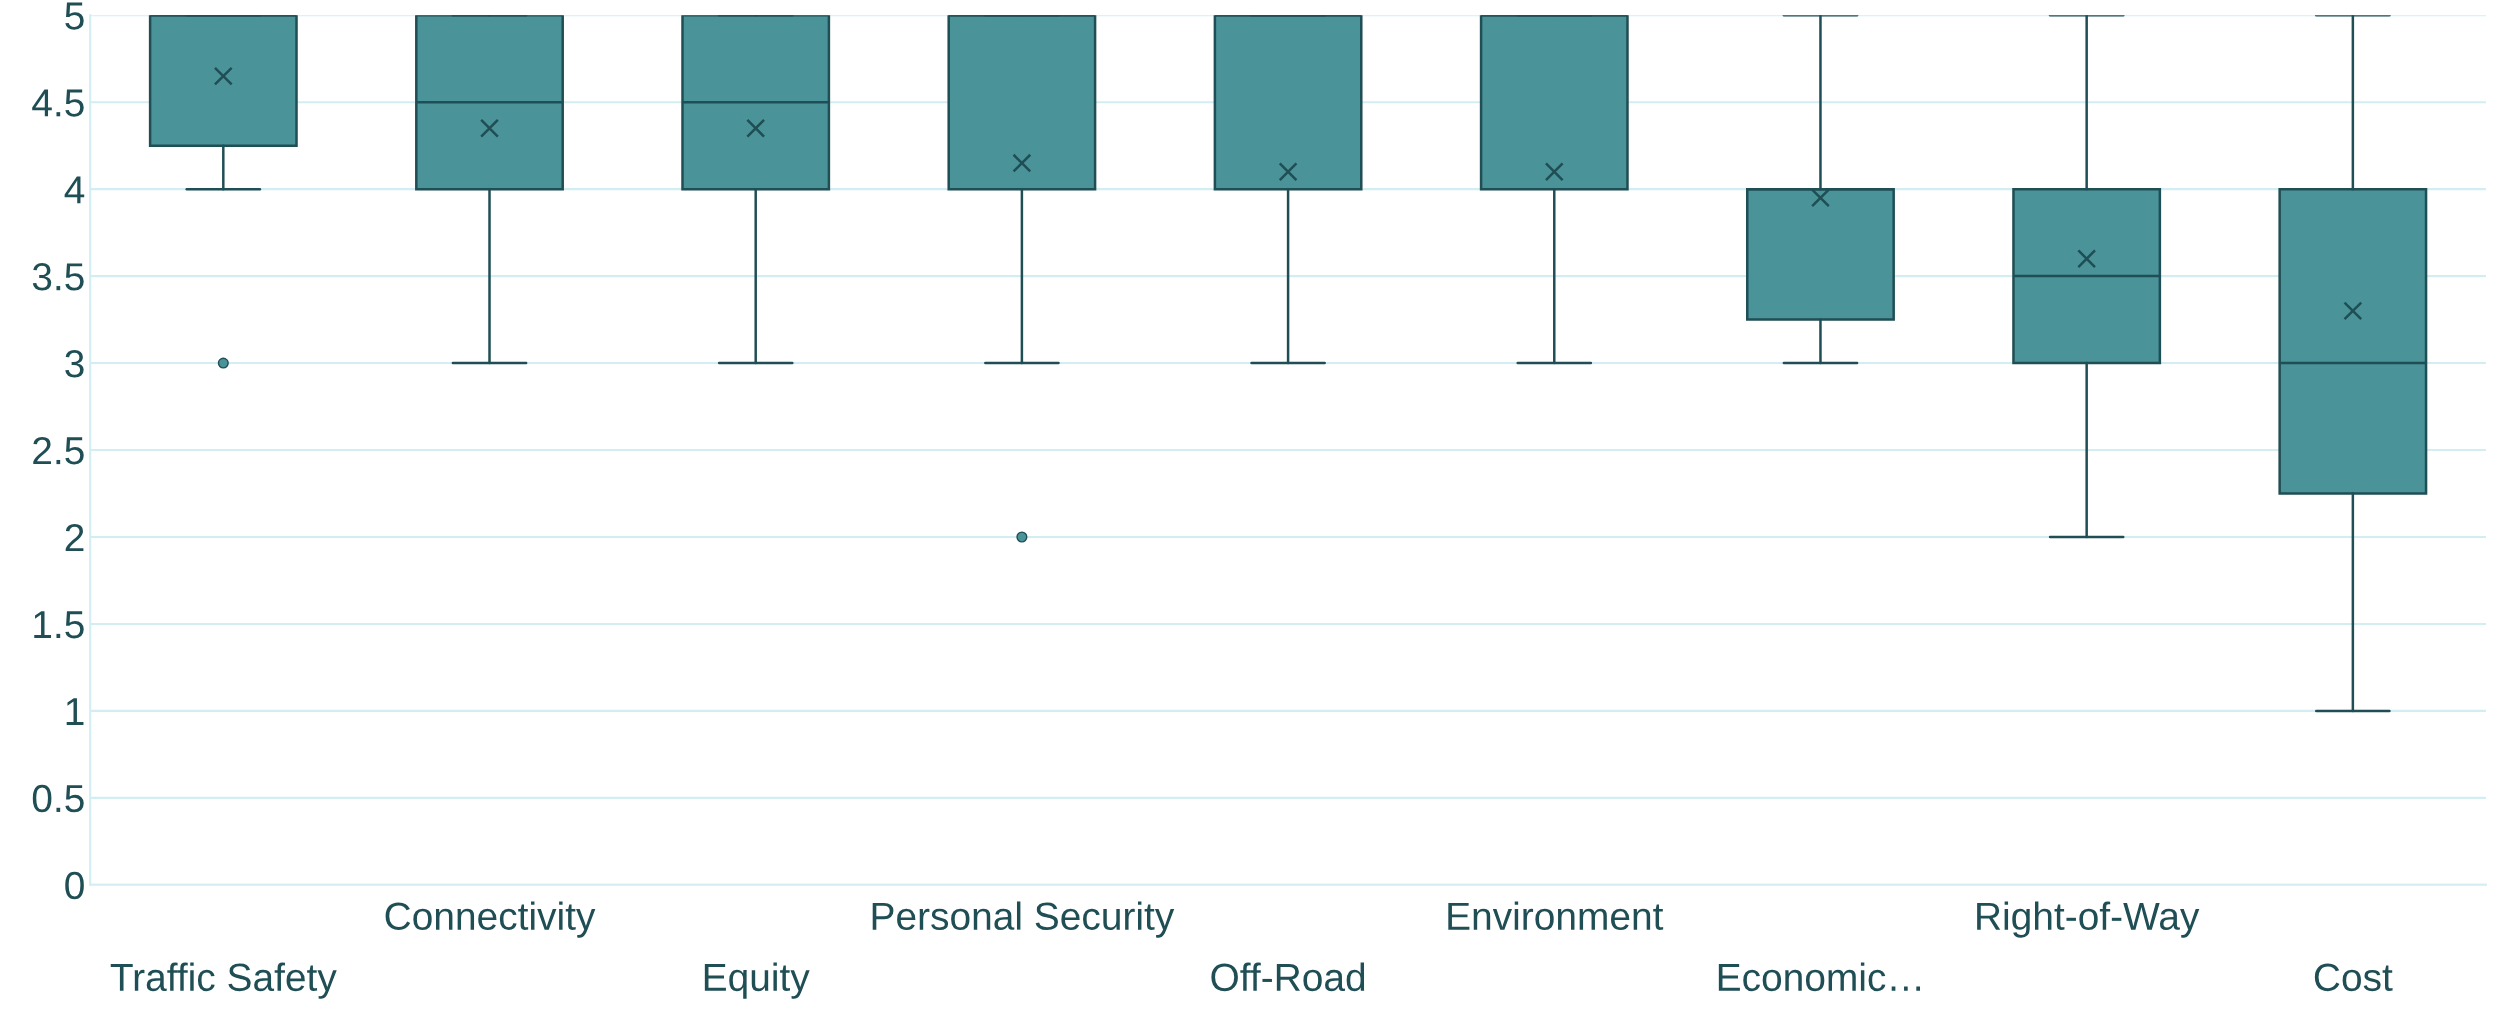 The width and height of the screenshot is (2506, 1017). I want to click on y-tick-label: 2, so click(74, 537).